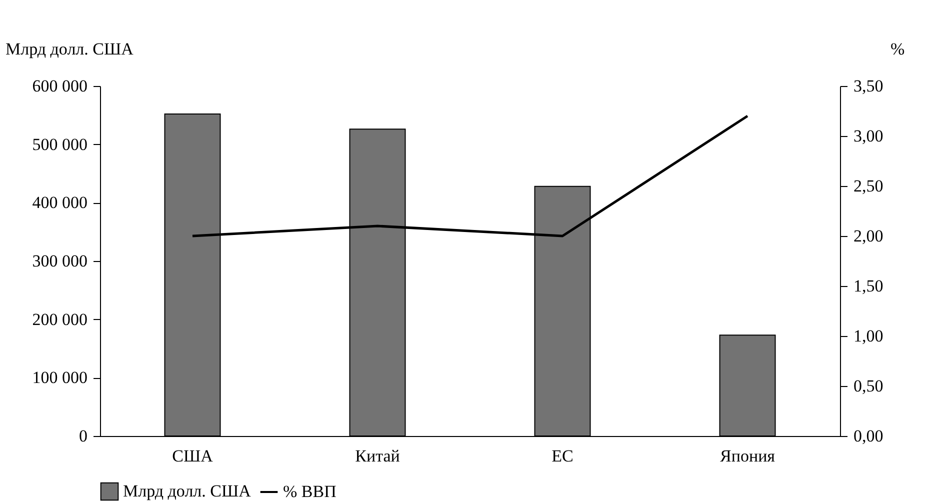 This screenshot has width=933, height=504. Describe the element at coordinates (187, 491) in the screenshot. I see `legend-label: Млрд долл. США` at that location.